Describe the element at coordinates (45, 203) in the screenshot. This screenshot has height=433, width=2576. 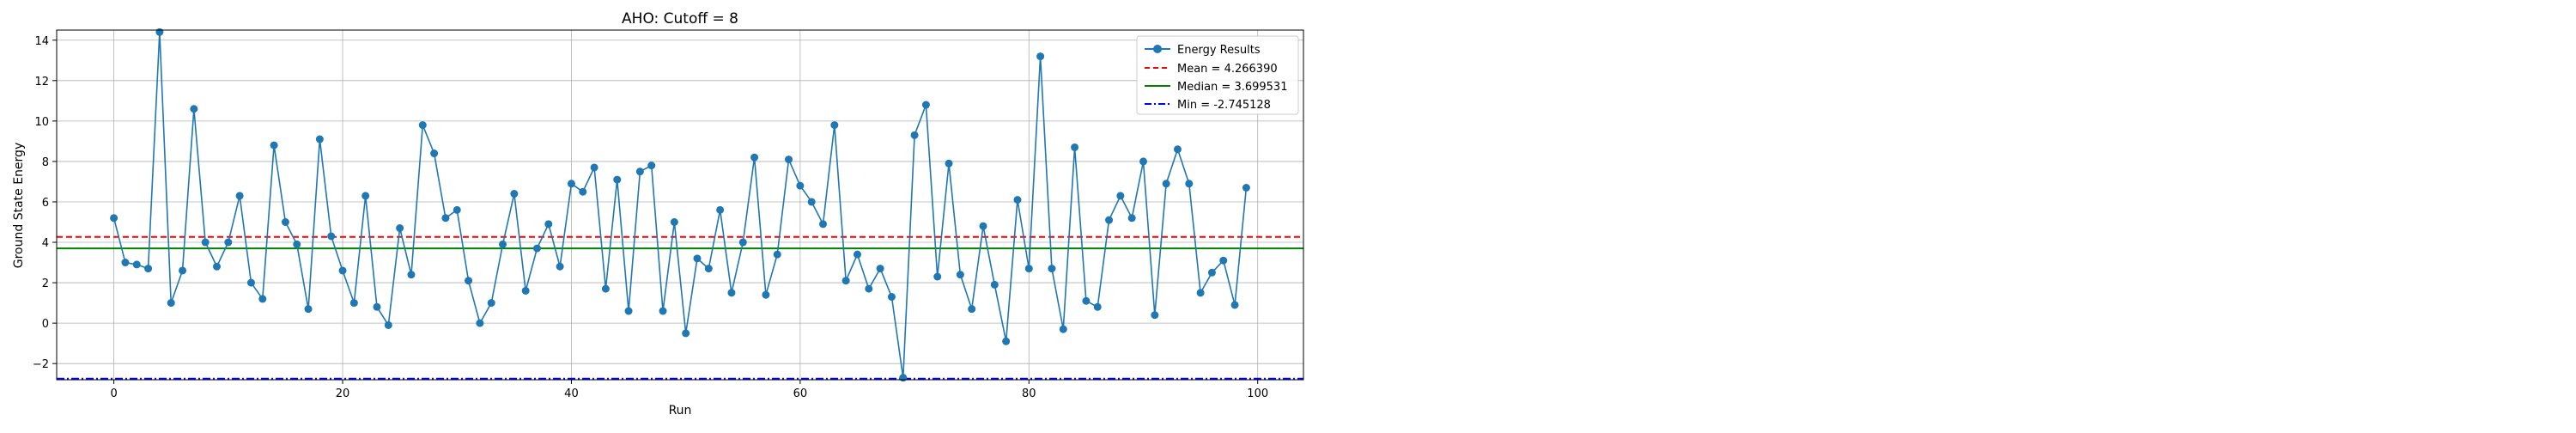
I see `y-tick-label: 6` at that location.